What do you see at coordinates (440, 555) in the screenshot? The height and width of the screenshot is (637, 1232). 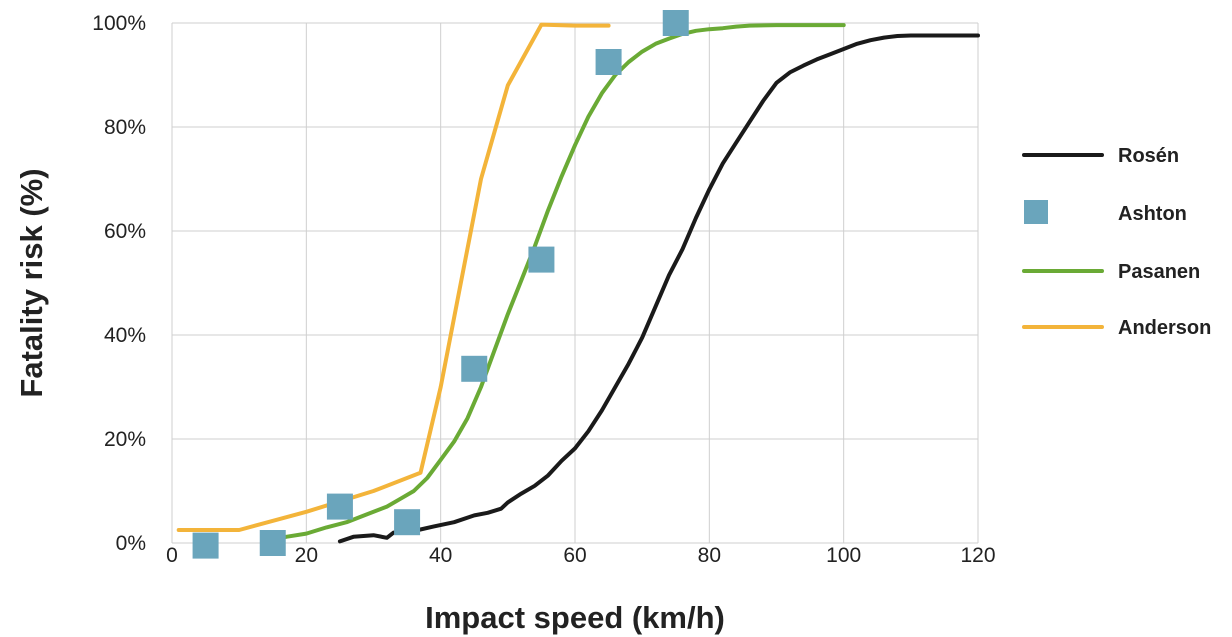 I see `x-tick-label: 40` at bounding box center [440, 555].